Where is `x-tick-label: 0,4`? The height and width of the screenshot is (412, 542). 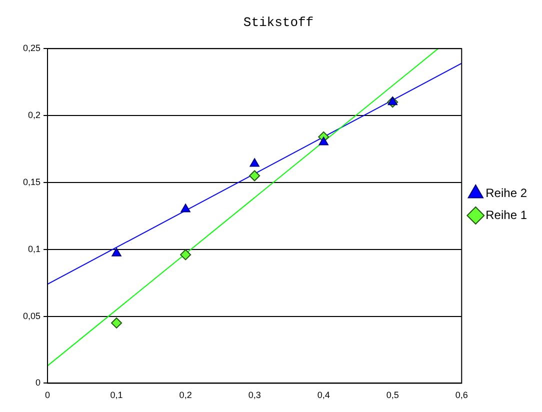
x-tick-label: 0,4 is located at coordinates (323, 395).